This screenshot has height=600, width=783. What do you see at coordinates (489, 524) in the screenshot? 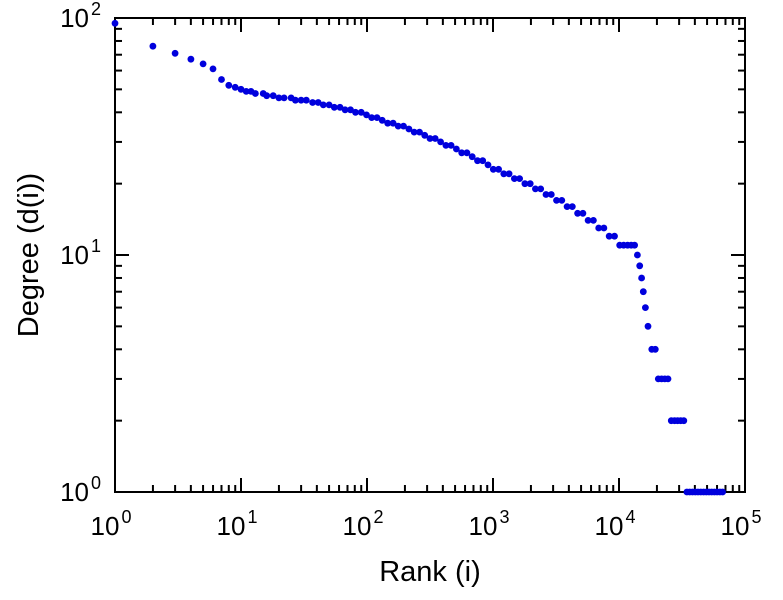
I see `x-tick-label: 10 3` at bounding box center [489, 524].